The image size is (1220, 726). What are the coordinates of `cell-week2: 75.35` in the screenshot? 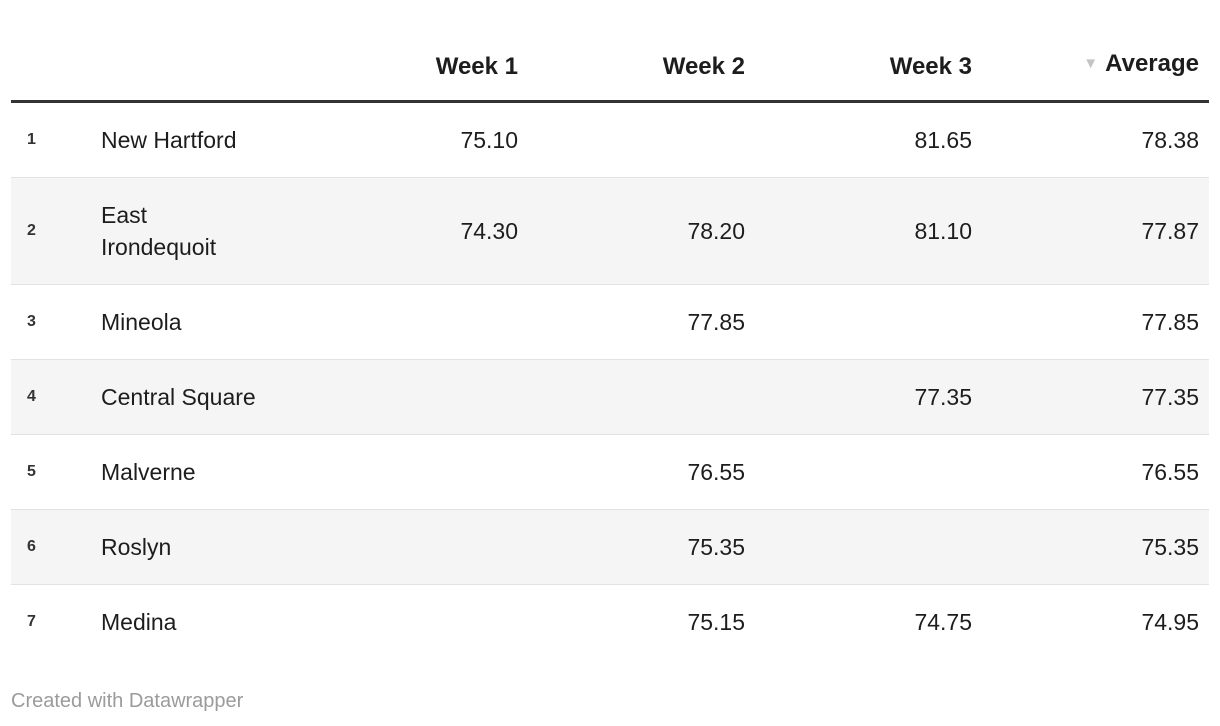 It's located at (716, 547).